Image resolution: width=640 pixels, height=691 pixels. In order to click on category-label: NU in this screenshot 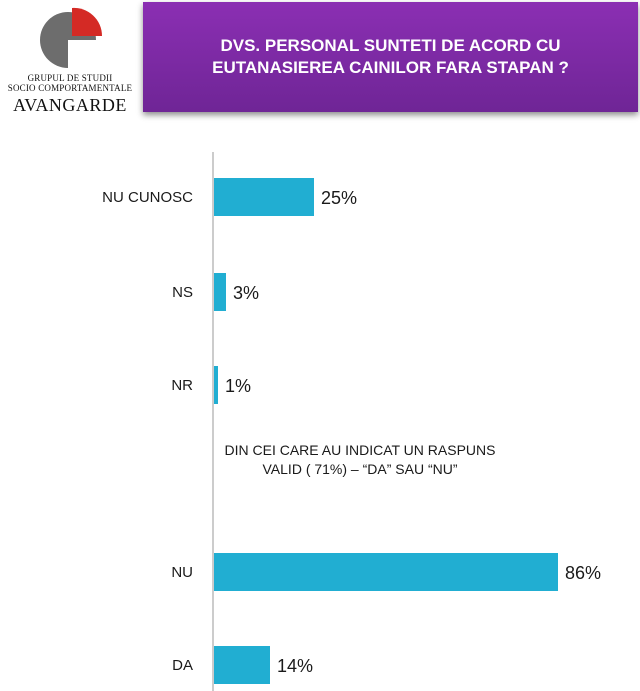, I will do `click(182, 572)`.